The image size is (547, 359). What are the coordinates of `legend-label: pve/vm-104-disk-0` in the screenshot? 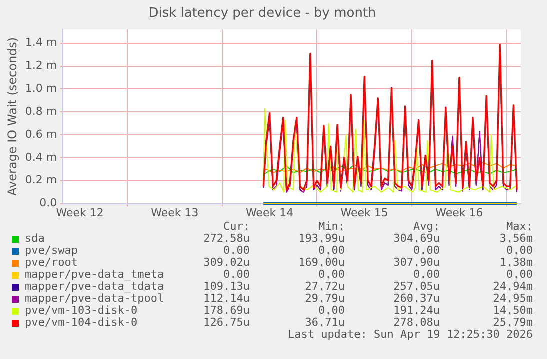 It's located at (81, 322).